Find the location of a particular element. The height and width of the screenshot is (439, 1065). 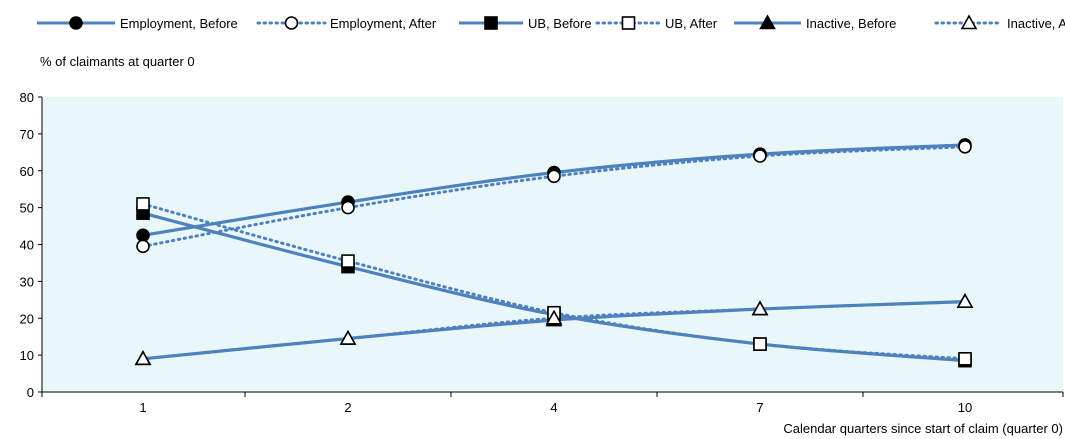

y-tick-label: 40 is located at coordinates (27, 245).